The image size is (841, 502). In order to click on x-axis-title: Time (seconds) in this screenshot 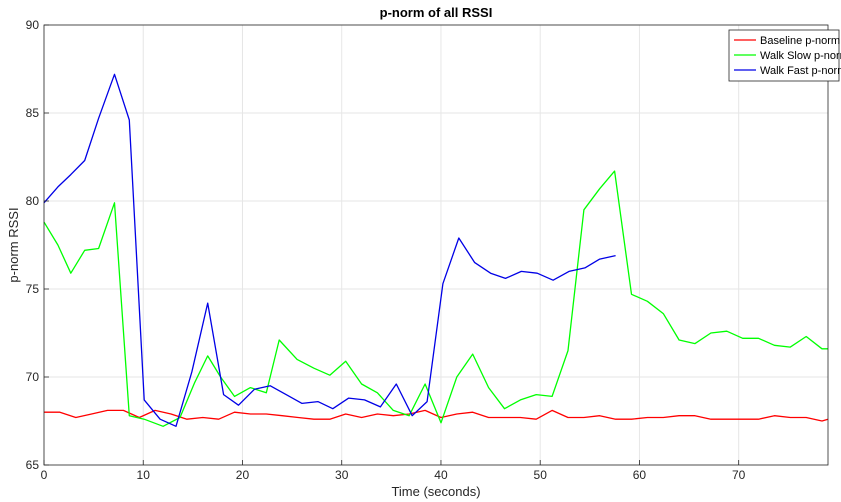, I will do `click(435, 491)`.